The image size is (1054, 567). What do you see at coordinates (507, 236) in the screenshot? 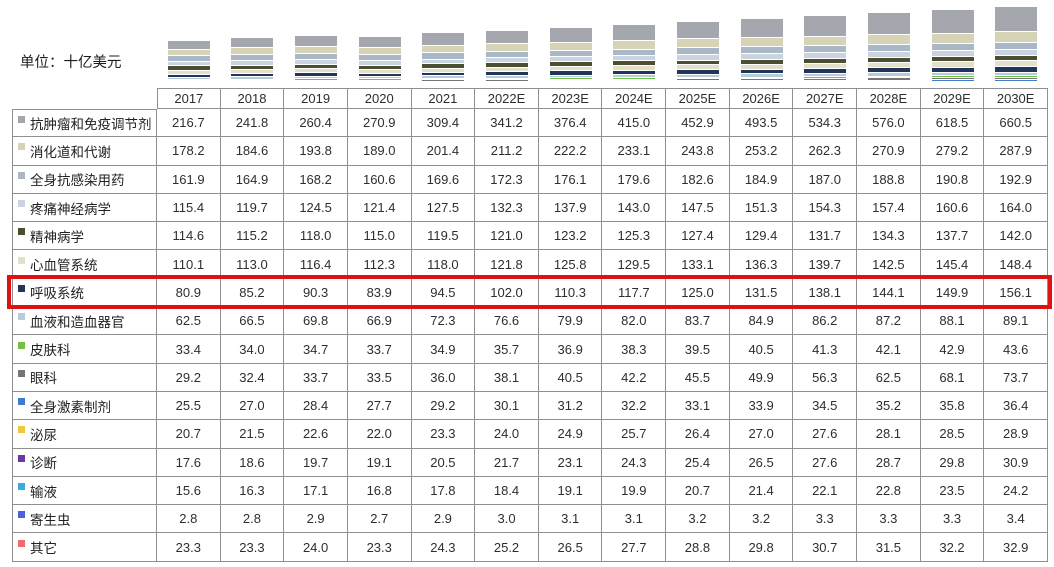
I see `value-cell: 121.0` at bounding box center [507, 236].